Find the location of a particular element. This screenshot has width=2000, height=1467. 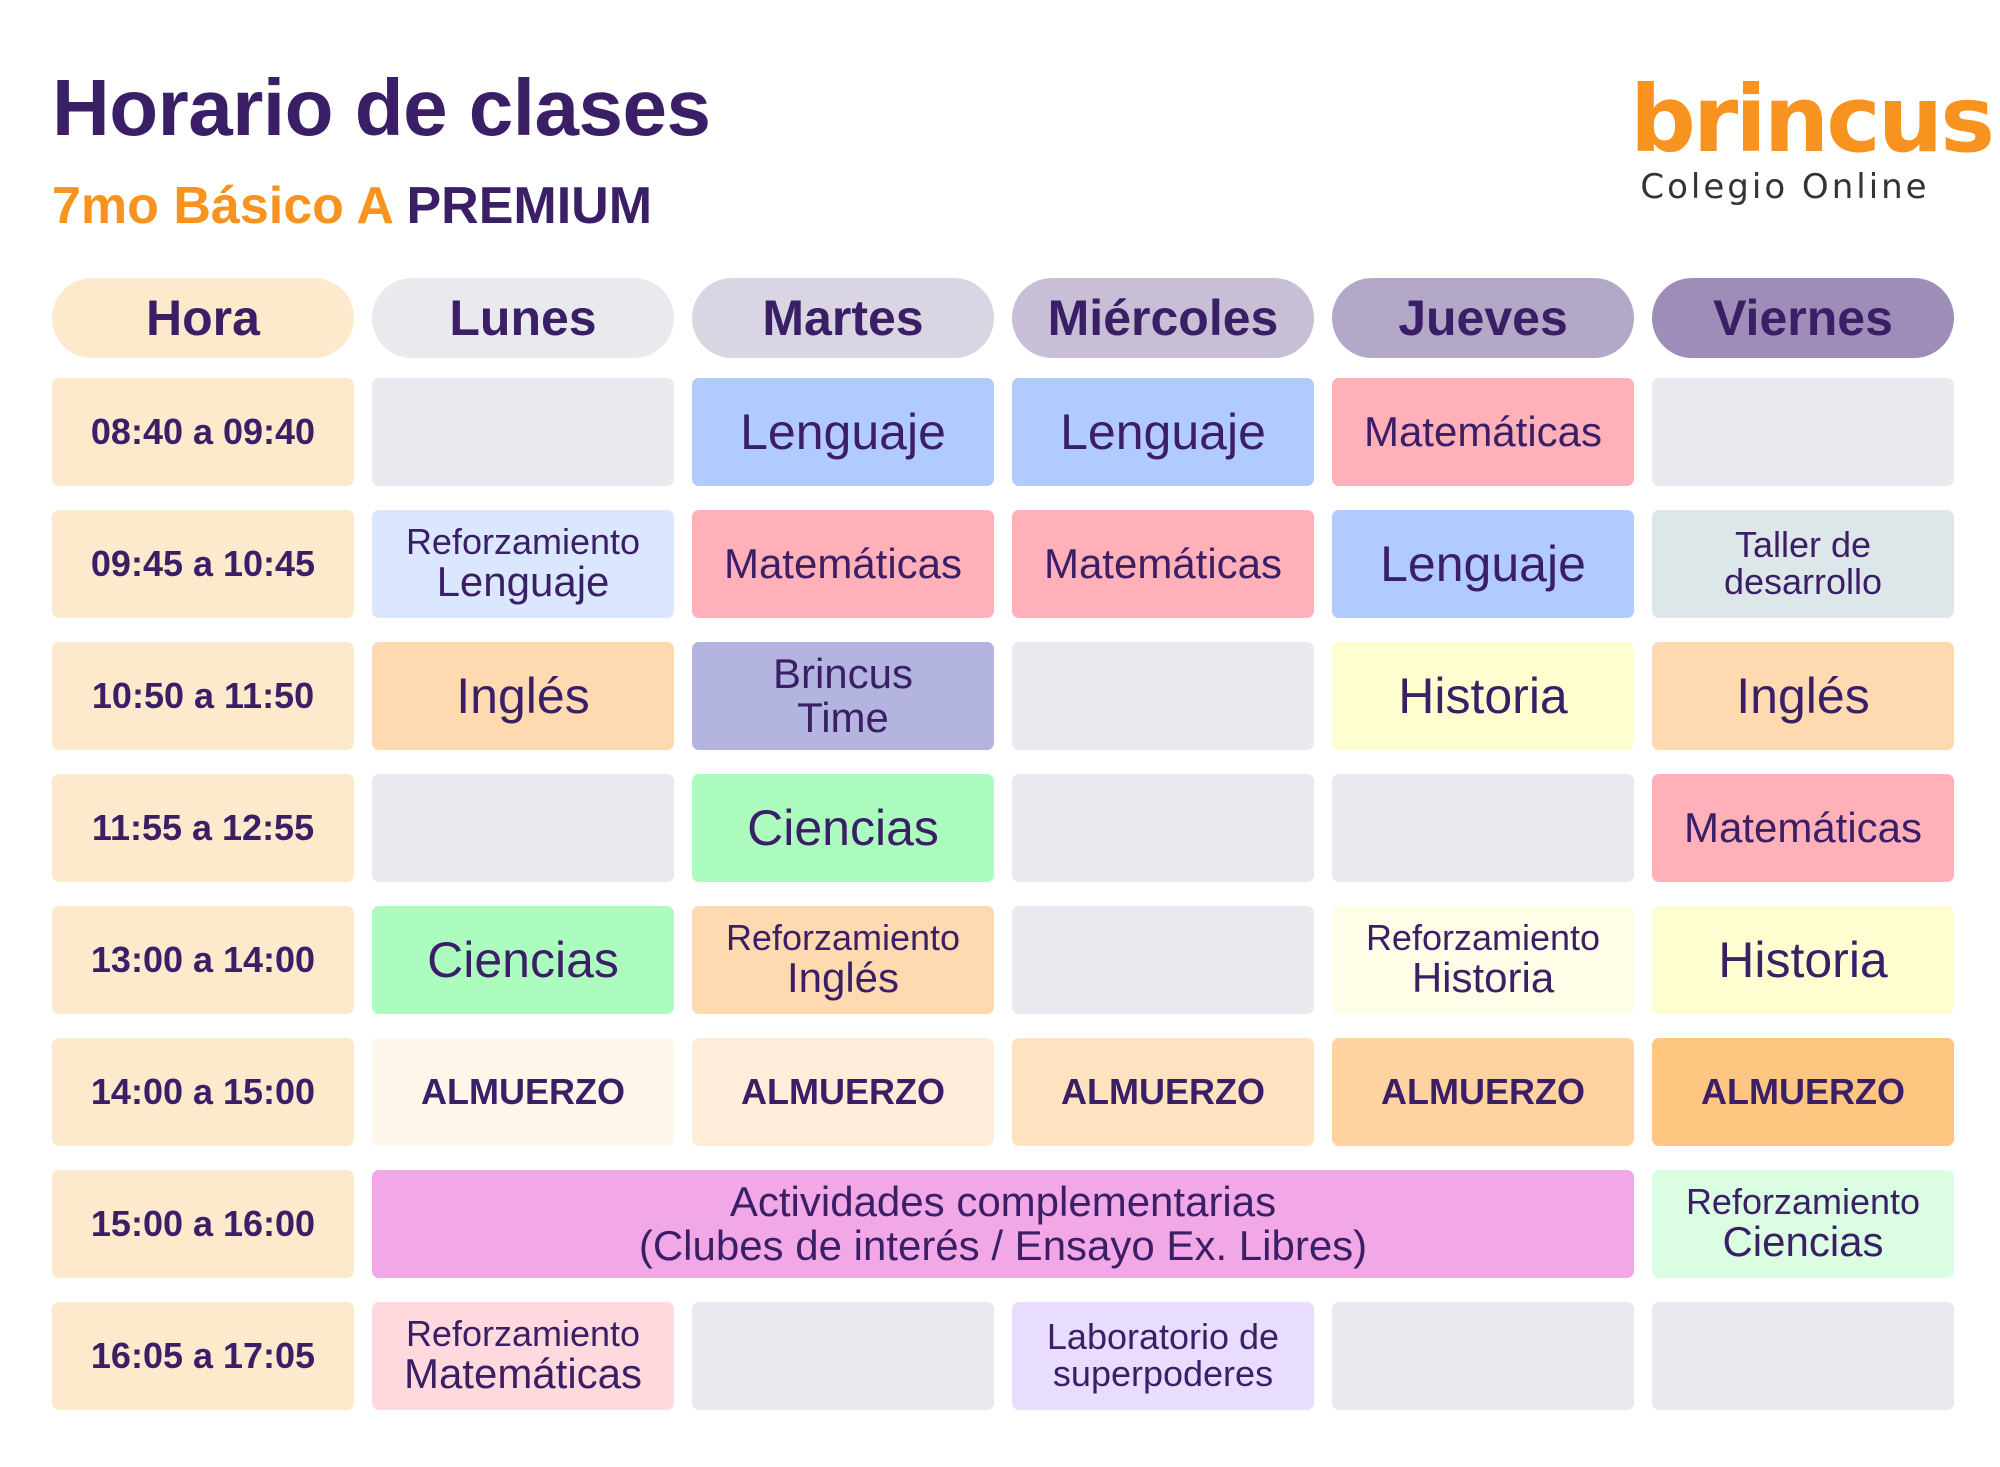

time-slot: 11:55 a 12:55 is located at coordinates (203, 828).